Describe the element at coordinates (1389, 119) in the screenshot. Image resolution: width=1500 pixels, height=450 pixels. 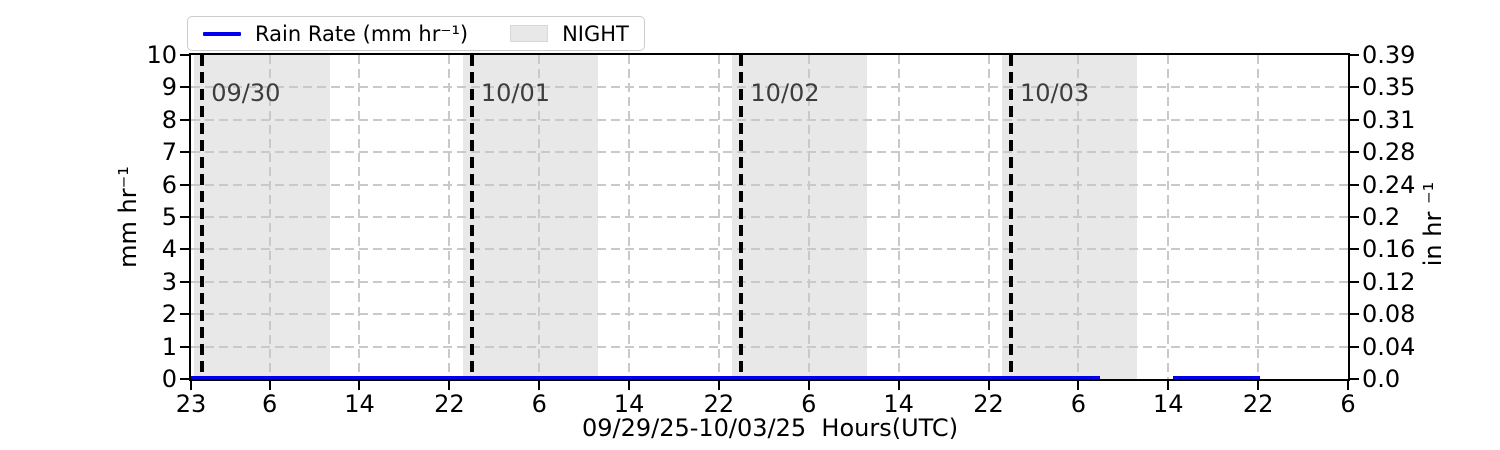
I see `y-tick-label-right: 0.31` at that location.